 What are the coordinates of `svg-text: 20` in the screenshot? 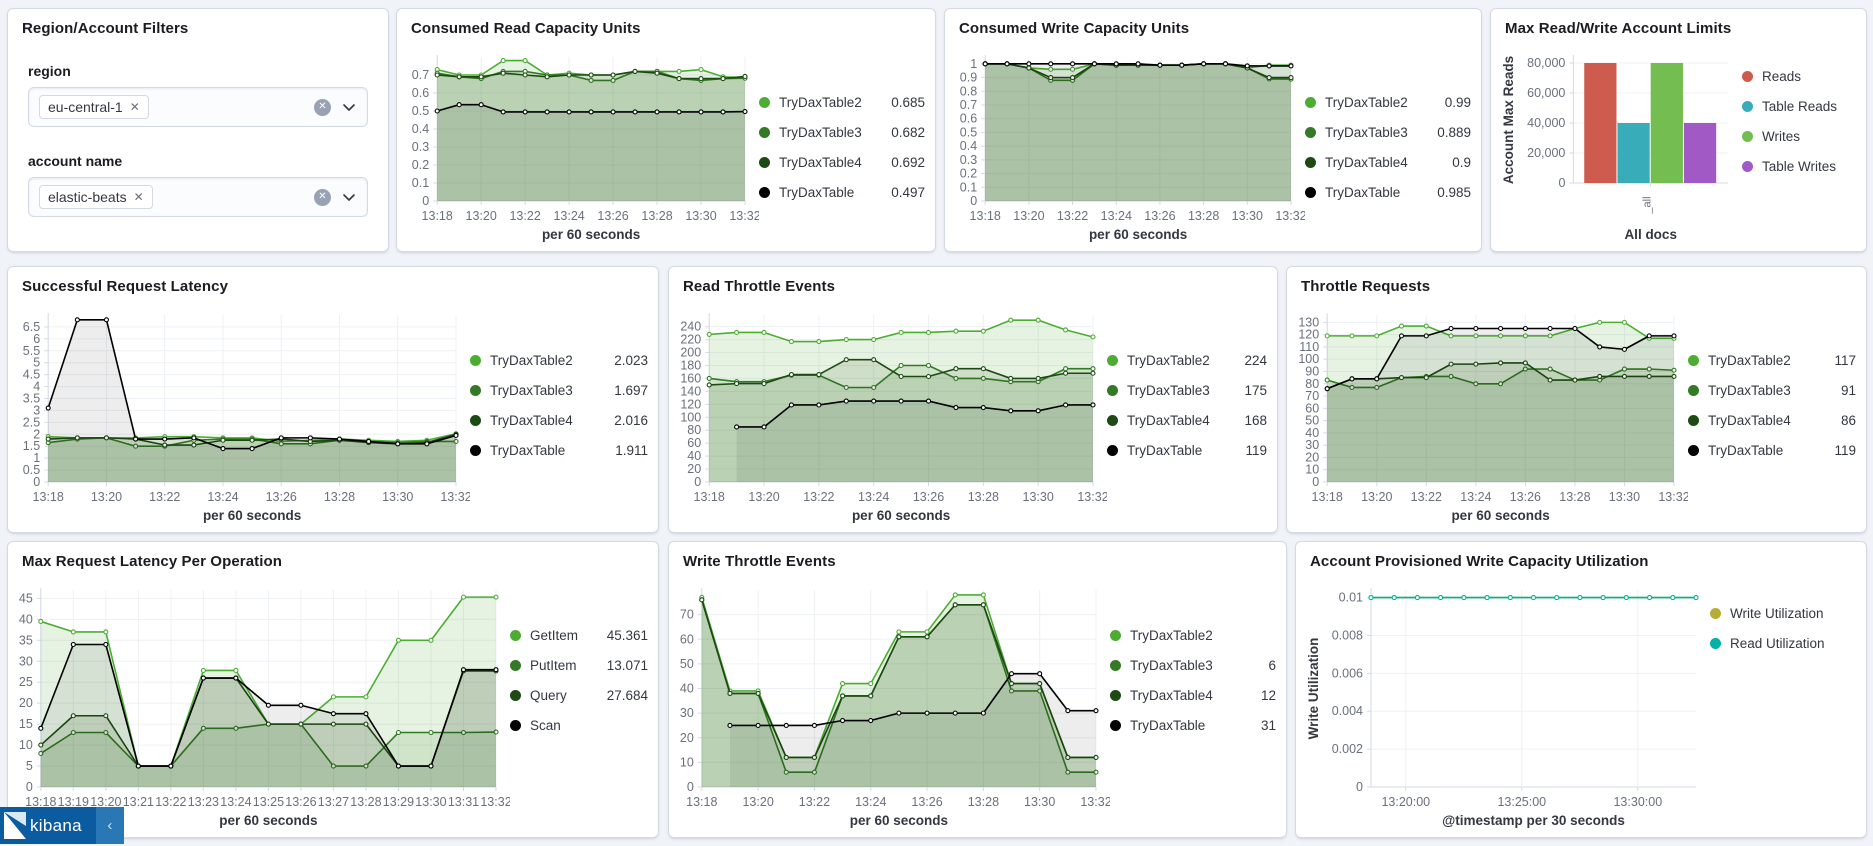 It's located at (26, 703).